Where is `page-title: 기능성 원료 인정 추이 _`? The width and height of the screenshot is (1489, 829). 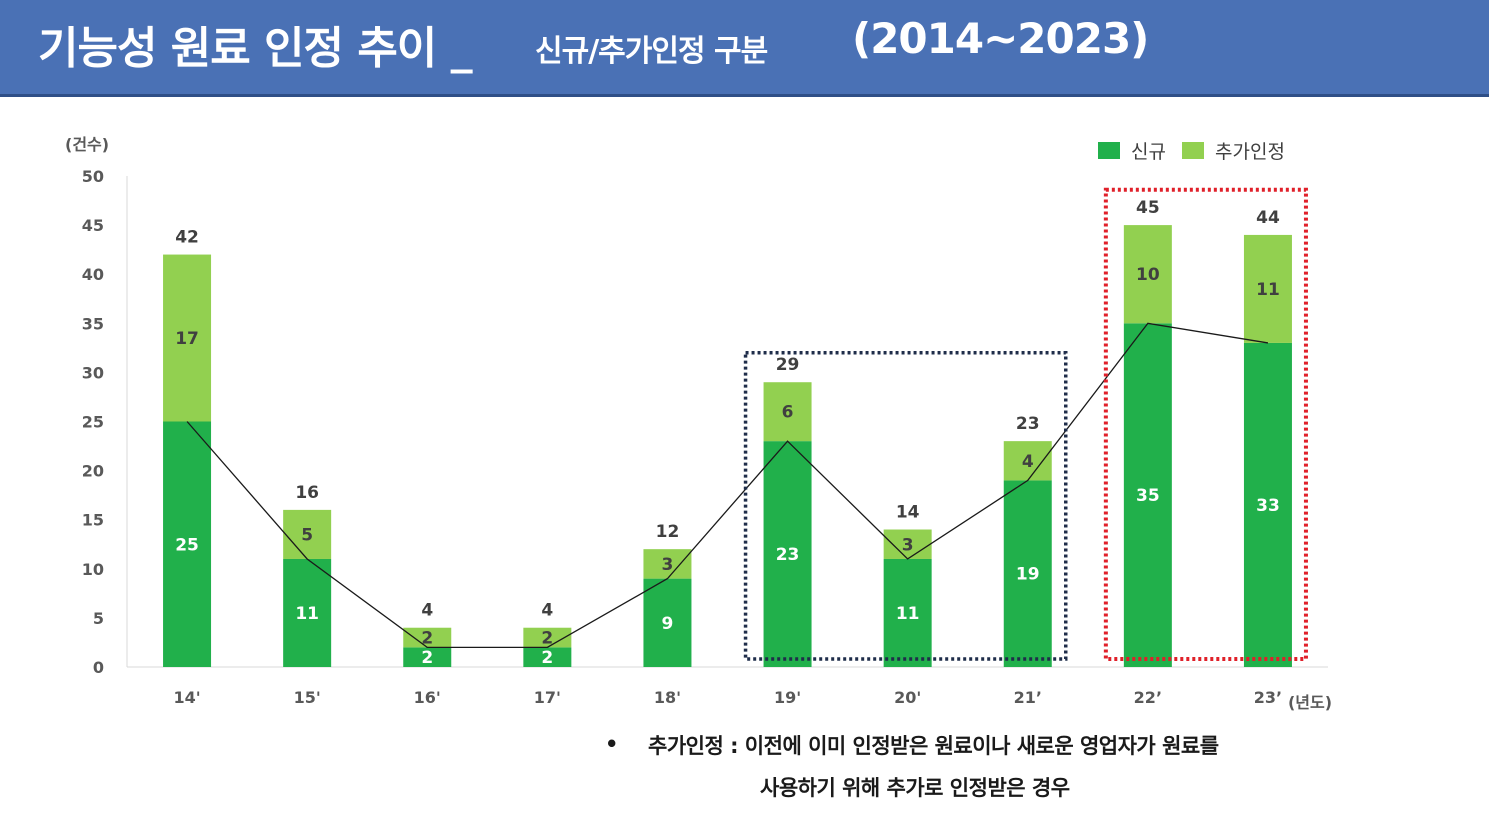
page-title: 기능성 원료 인정 추이 _ is located at coordinates (255, 48).